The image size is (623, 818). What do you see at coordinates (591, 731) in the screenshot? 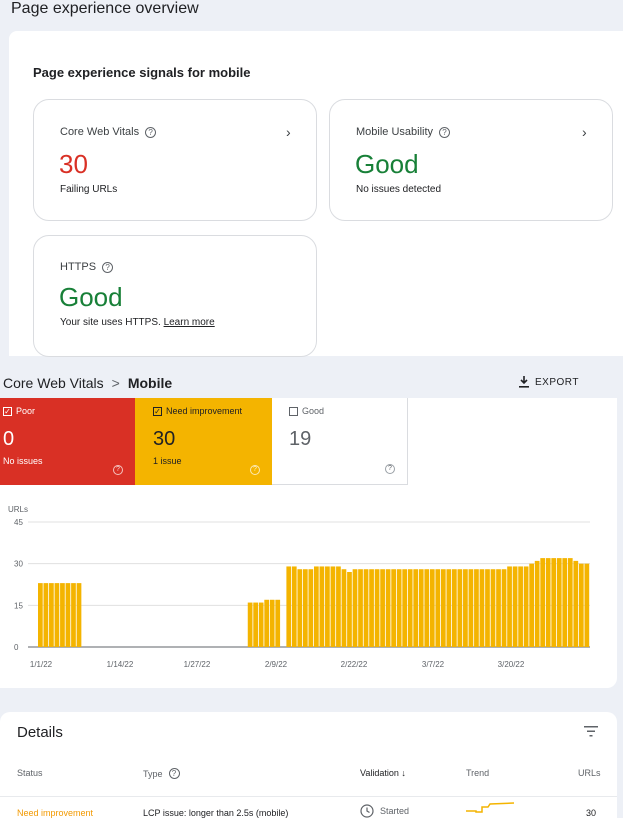
I see `filter-icon` at bounding box center [591, 731].